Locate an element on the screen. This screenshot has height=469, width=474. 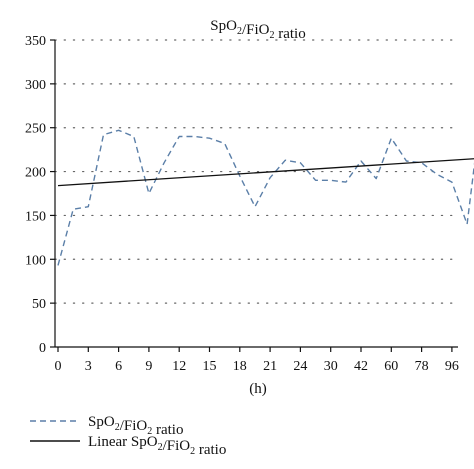
y-tick-label: 150 is located at coordinates (35, 216).